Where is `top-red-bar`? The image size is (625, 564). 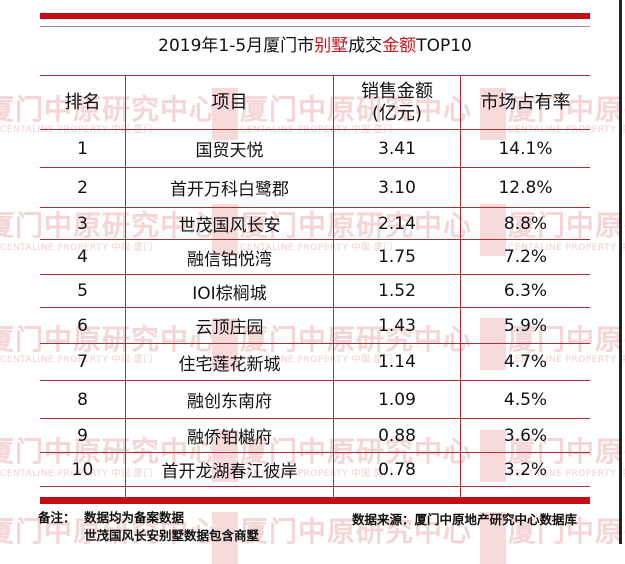 top-red-bar is located at coordinates (315, 16).